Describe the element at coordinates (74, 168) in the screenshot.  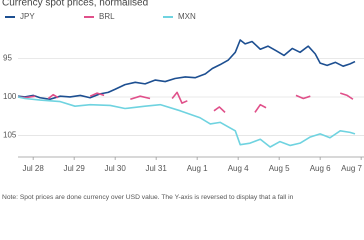
I see `x-tick-label: Jul 29` at that location.